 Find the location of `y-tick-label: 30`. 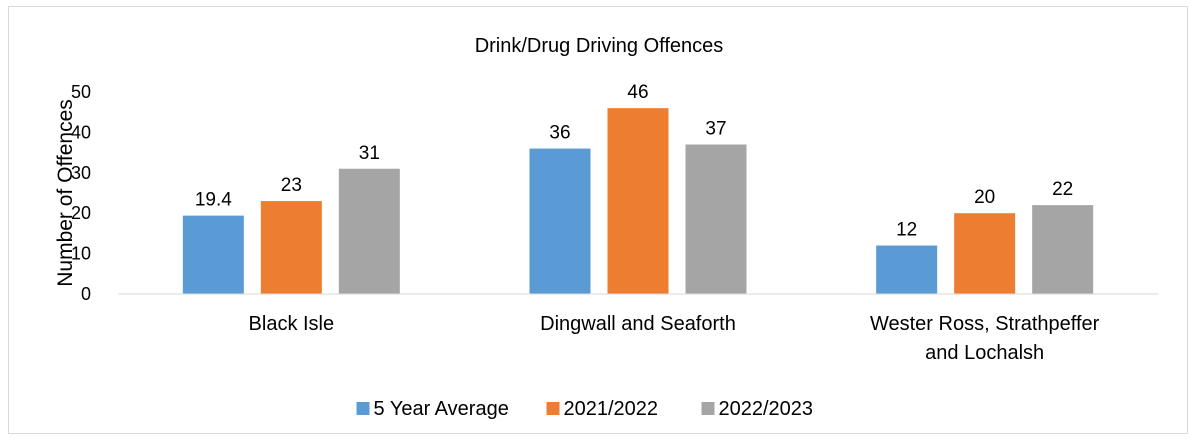

y-tick-label: 30 is located at coordinates (81, 173).